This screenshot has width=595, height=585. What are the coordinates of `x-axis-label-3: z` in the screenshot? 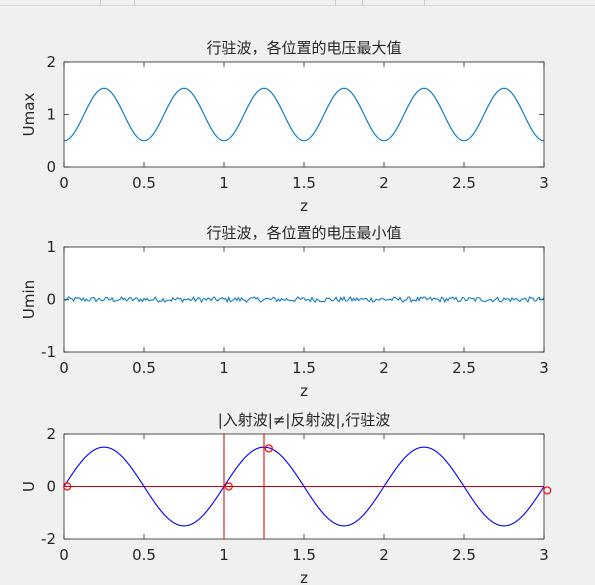 It's located at (304, 577).